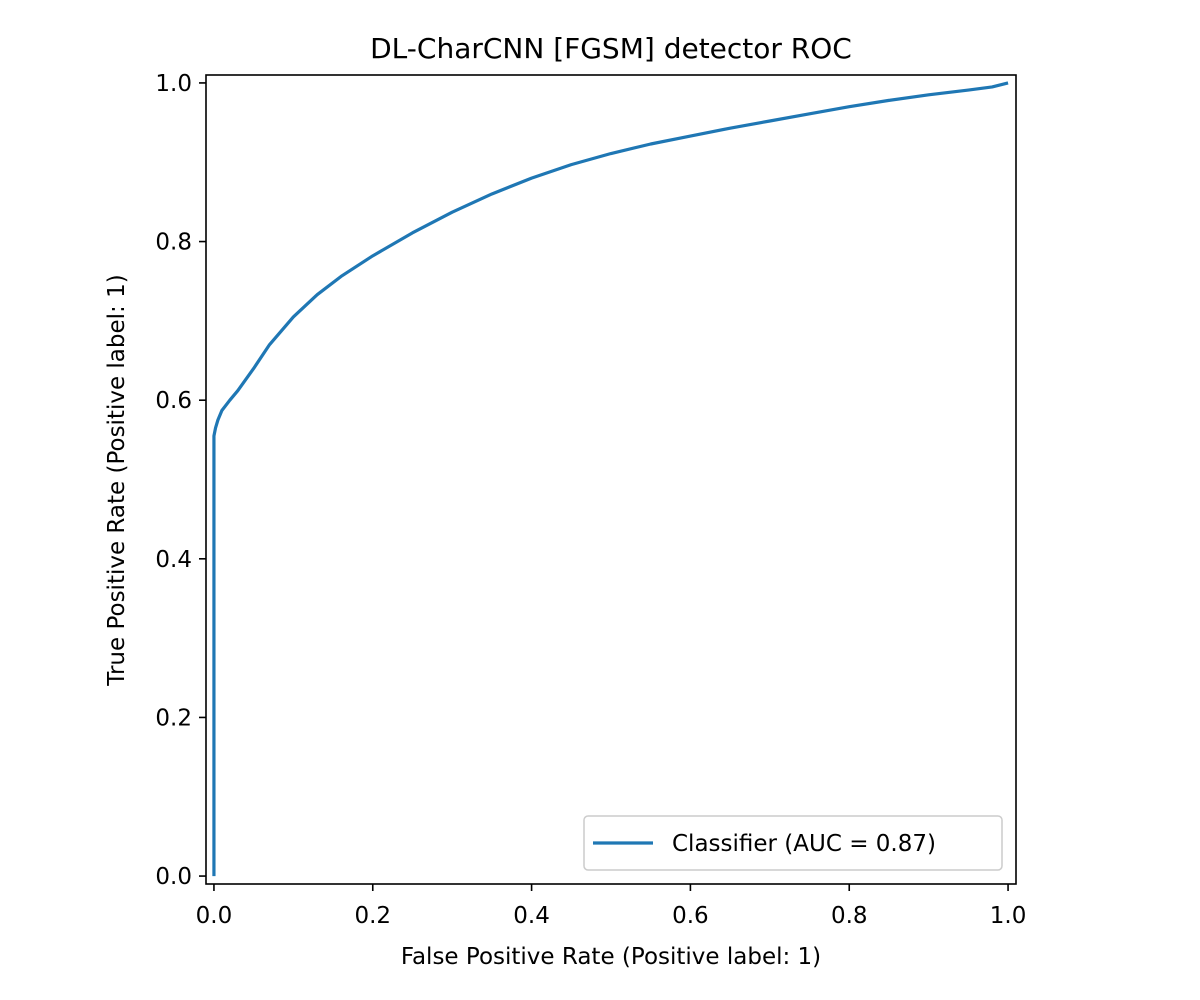 This screenshot has width=1200, height=1000. I want to click on y-tick-label: 0.0, so click(173, 877).